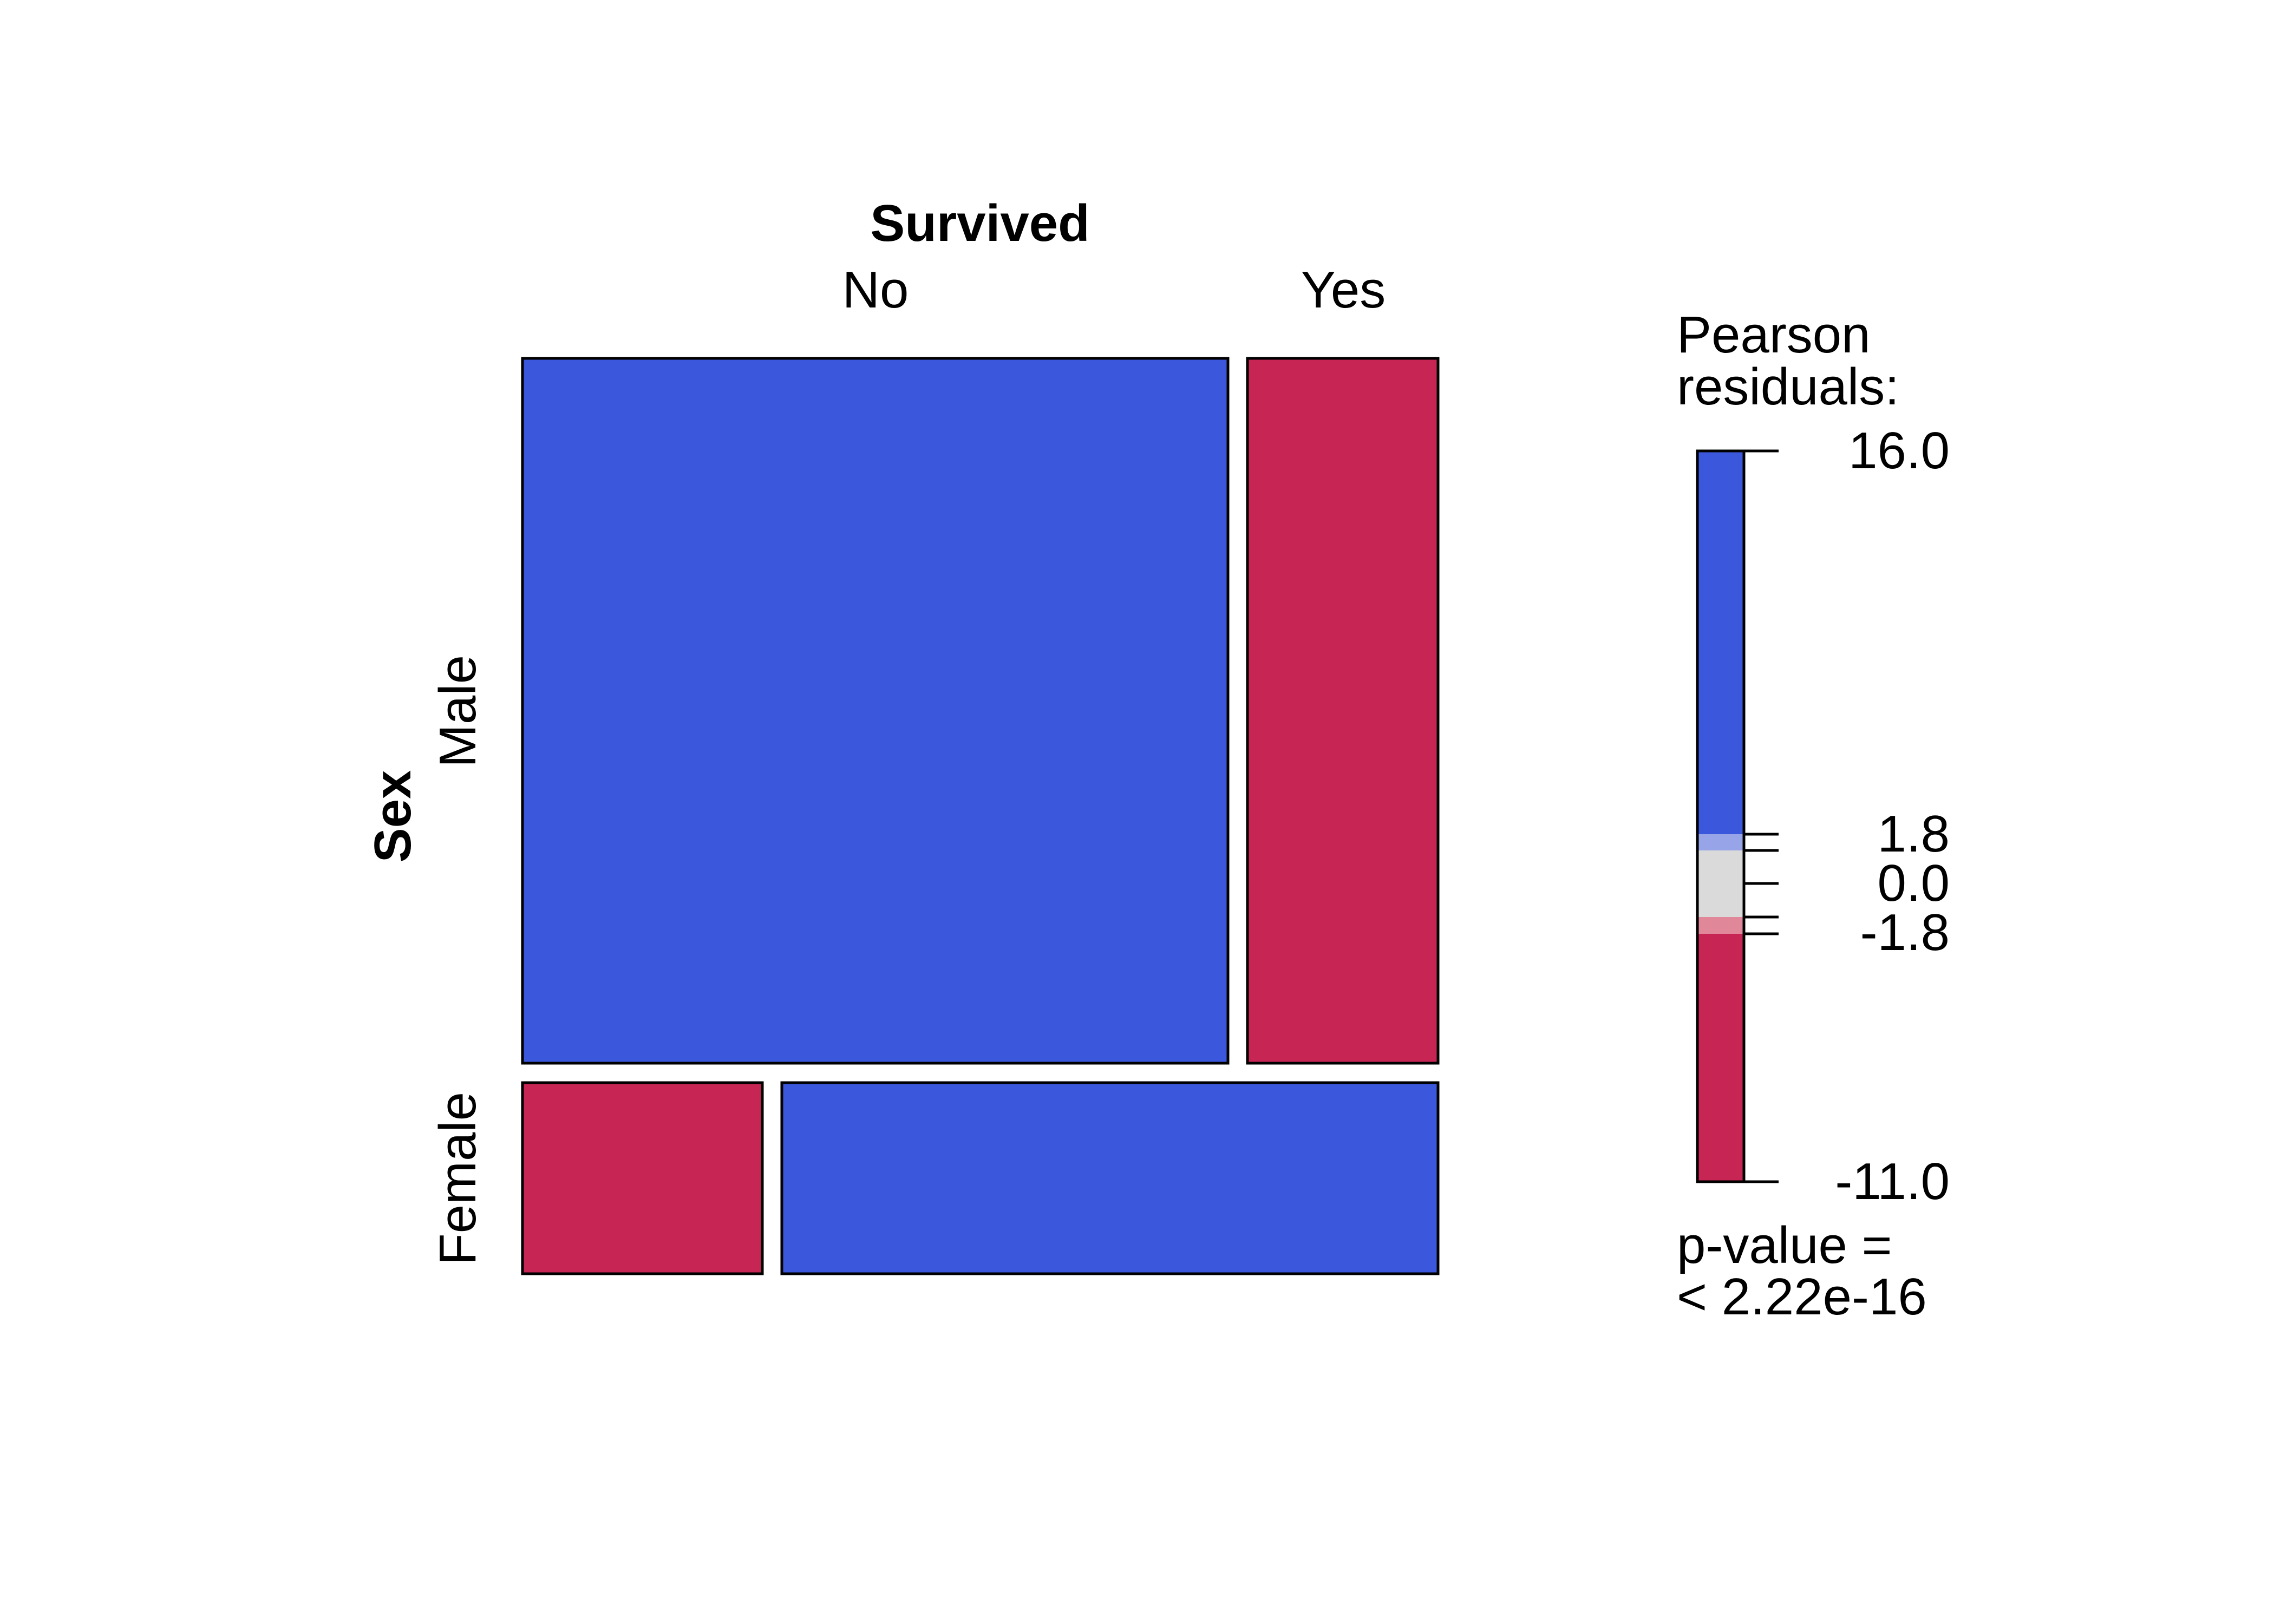  I want to click on legend-band-positive-weak, so click(1721, 842).